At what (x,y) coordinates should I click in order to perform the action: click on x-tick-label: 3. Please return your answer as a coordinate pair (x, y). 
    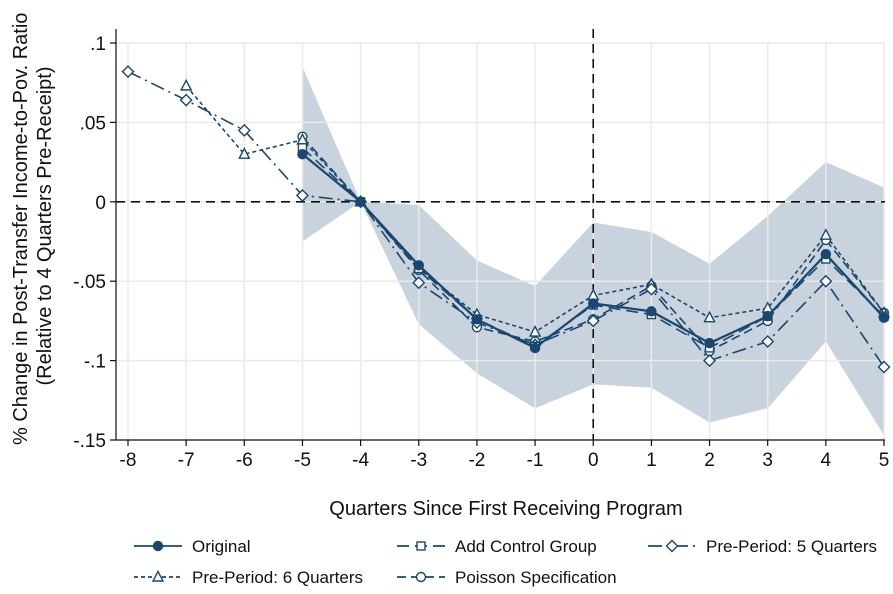
    Looking at the image, I should click on (767, 460).